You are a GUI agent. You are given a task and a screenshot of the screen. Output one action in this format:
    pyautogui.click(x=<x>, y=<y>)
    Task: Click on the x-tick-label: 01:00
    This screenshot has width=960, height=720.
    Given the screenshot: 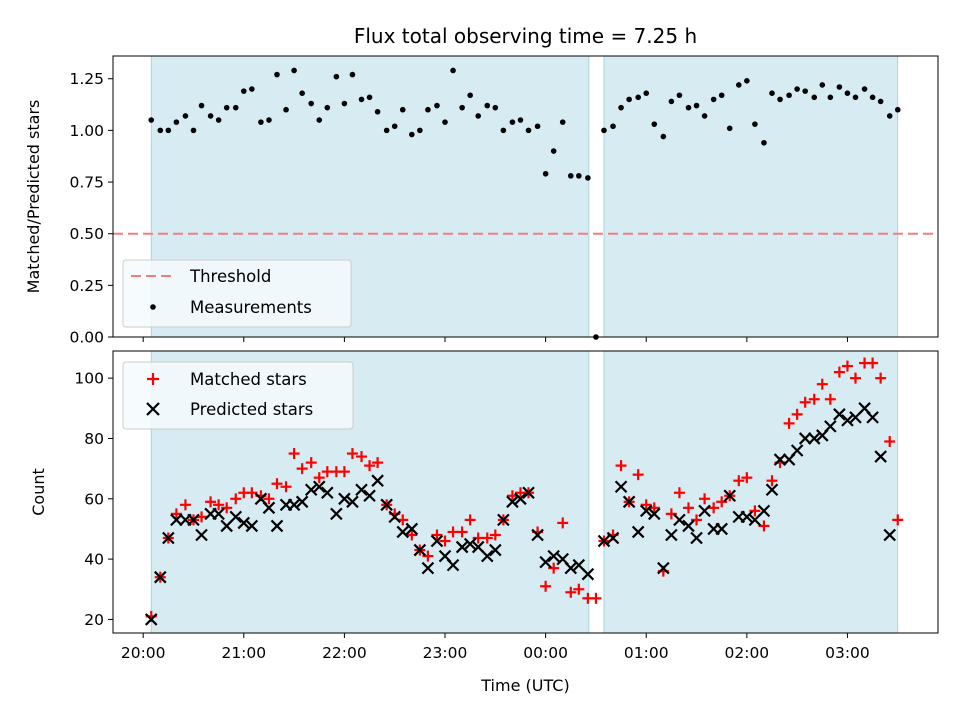 What is the action you would take?
    pyautogui.click(x=646, y=653)
    